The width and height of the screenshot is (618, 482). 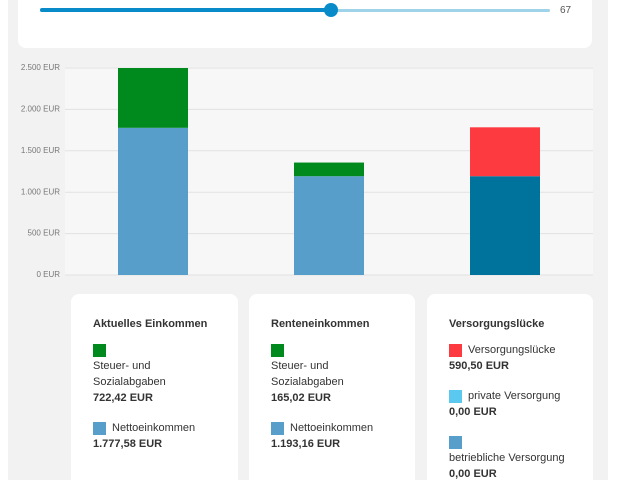 What do you see at coordinates (40, 191) in the screenshot?
I see `y-tick-label: 1.000 EUR` at bounding box center [40, 191].